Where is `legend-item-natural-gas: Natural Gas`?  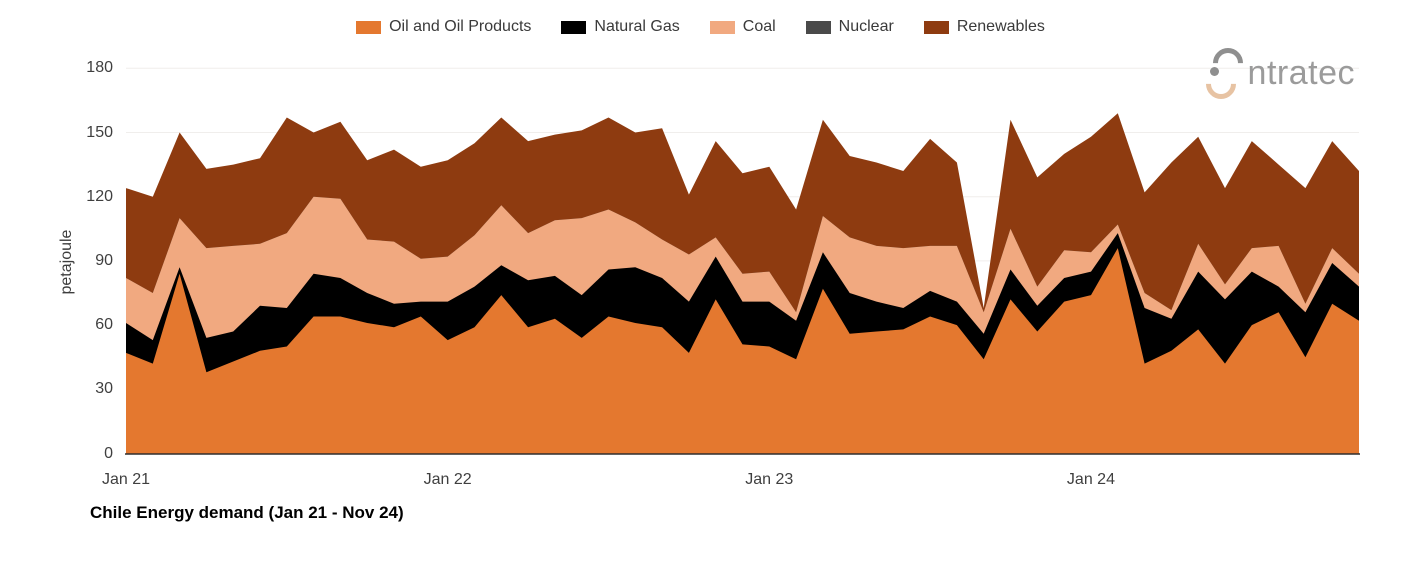
legend-item-natural-gas: Natural Gas is located at coordinates (620, 27).